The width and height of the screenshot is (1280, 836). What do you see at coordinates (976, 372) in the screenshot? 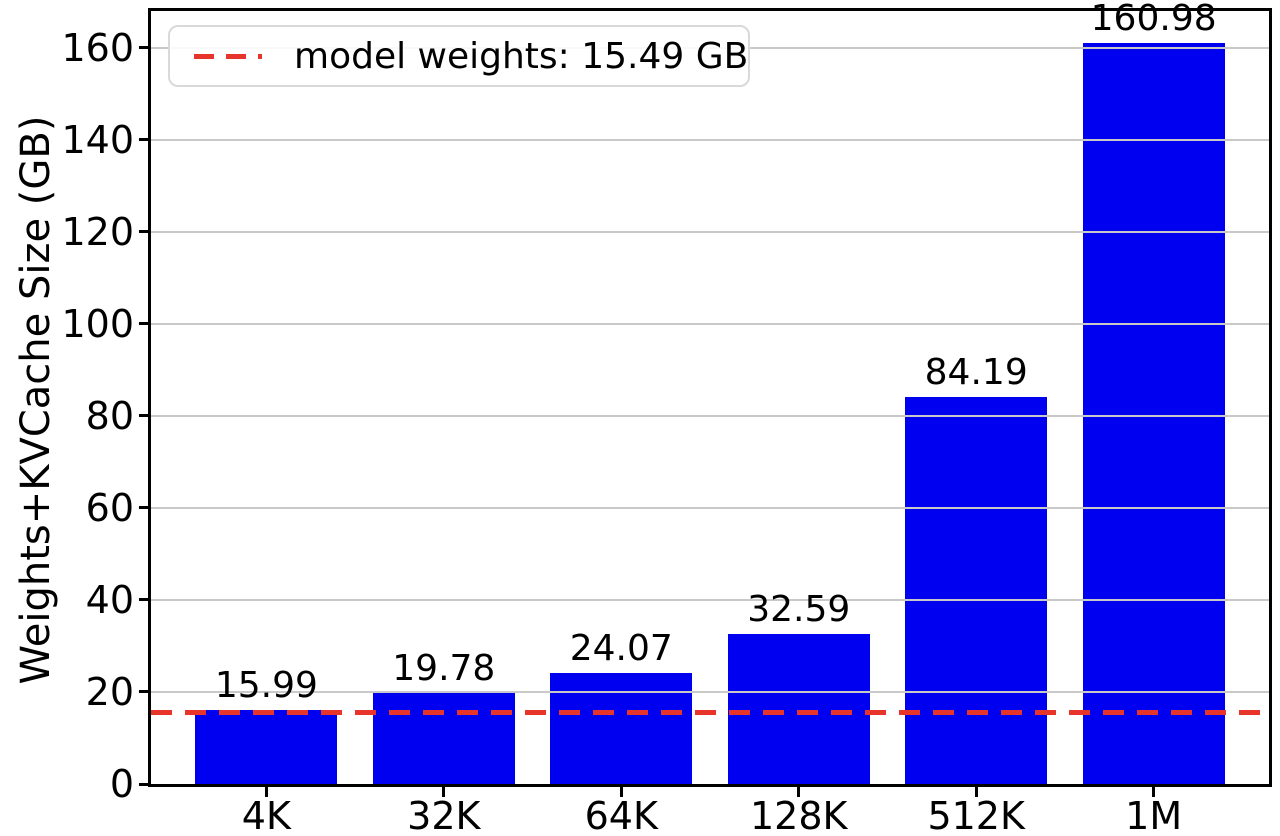
I see `bar-value-label: 84.19` at bounding box center [976, 372].